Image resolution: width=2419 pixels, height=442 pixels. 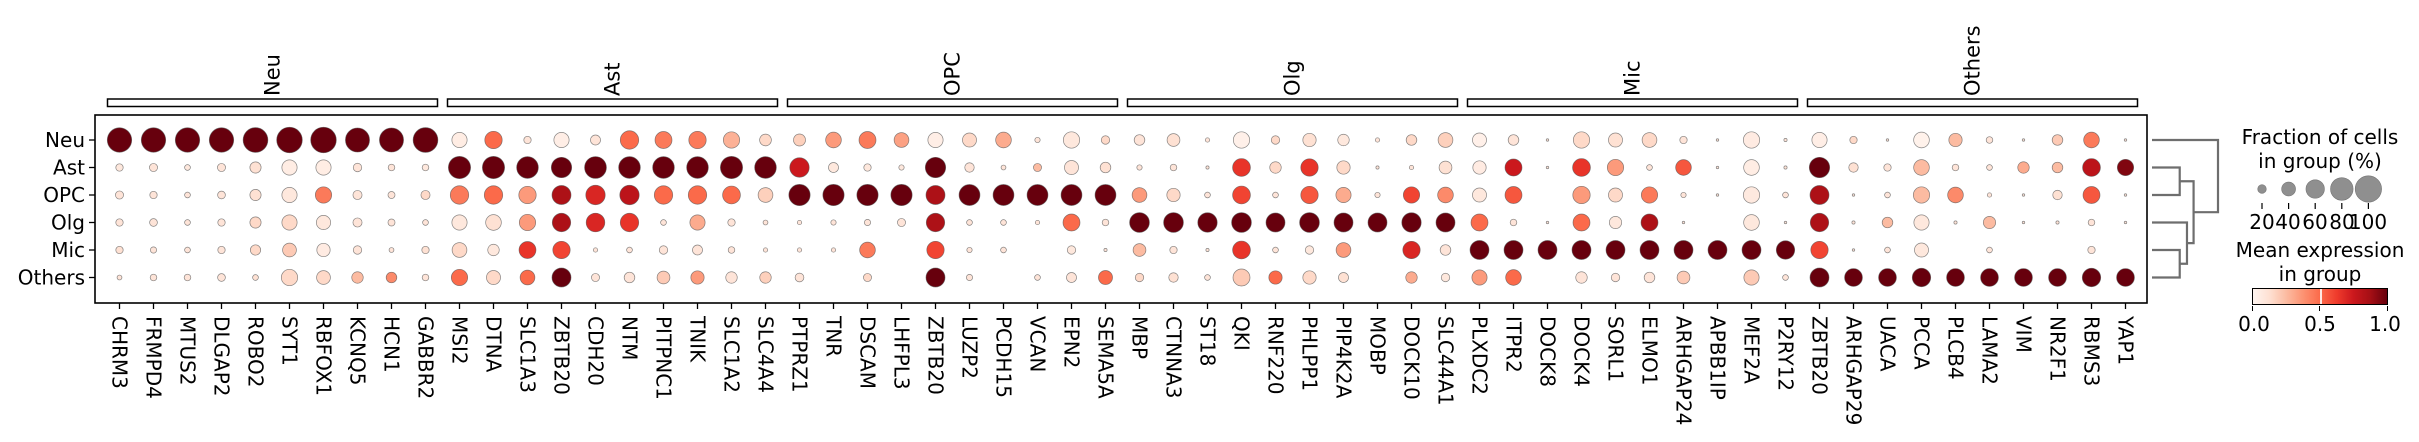 What do you see at coordinates (2170, 243) in the screenshot?
I see `dendrogram-branch` at bounding box center [2170, 243].